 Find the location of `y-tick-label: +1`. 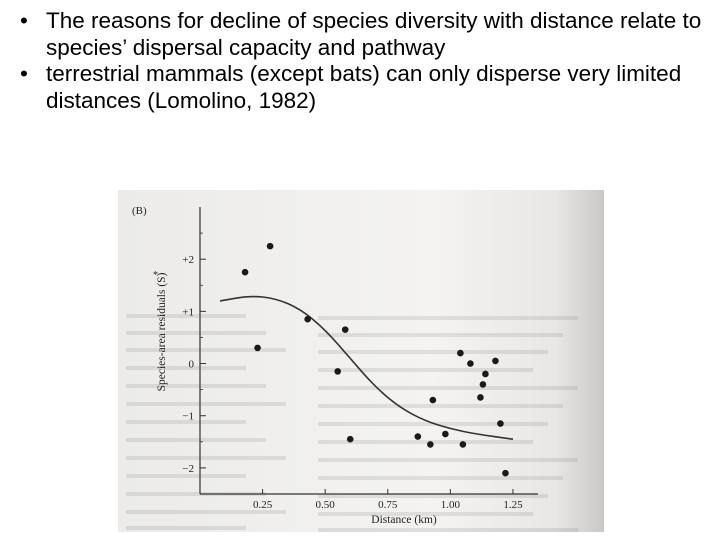

y-tick-label: +1 is located at coordinates (188, 312).